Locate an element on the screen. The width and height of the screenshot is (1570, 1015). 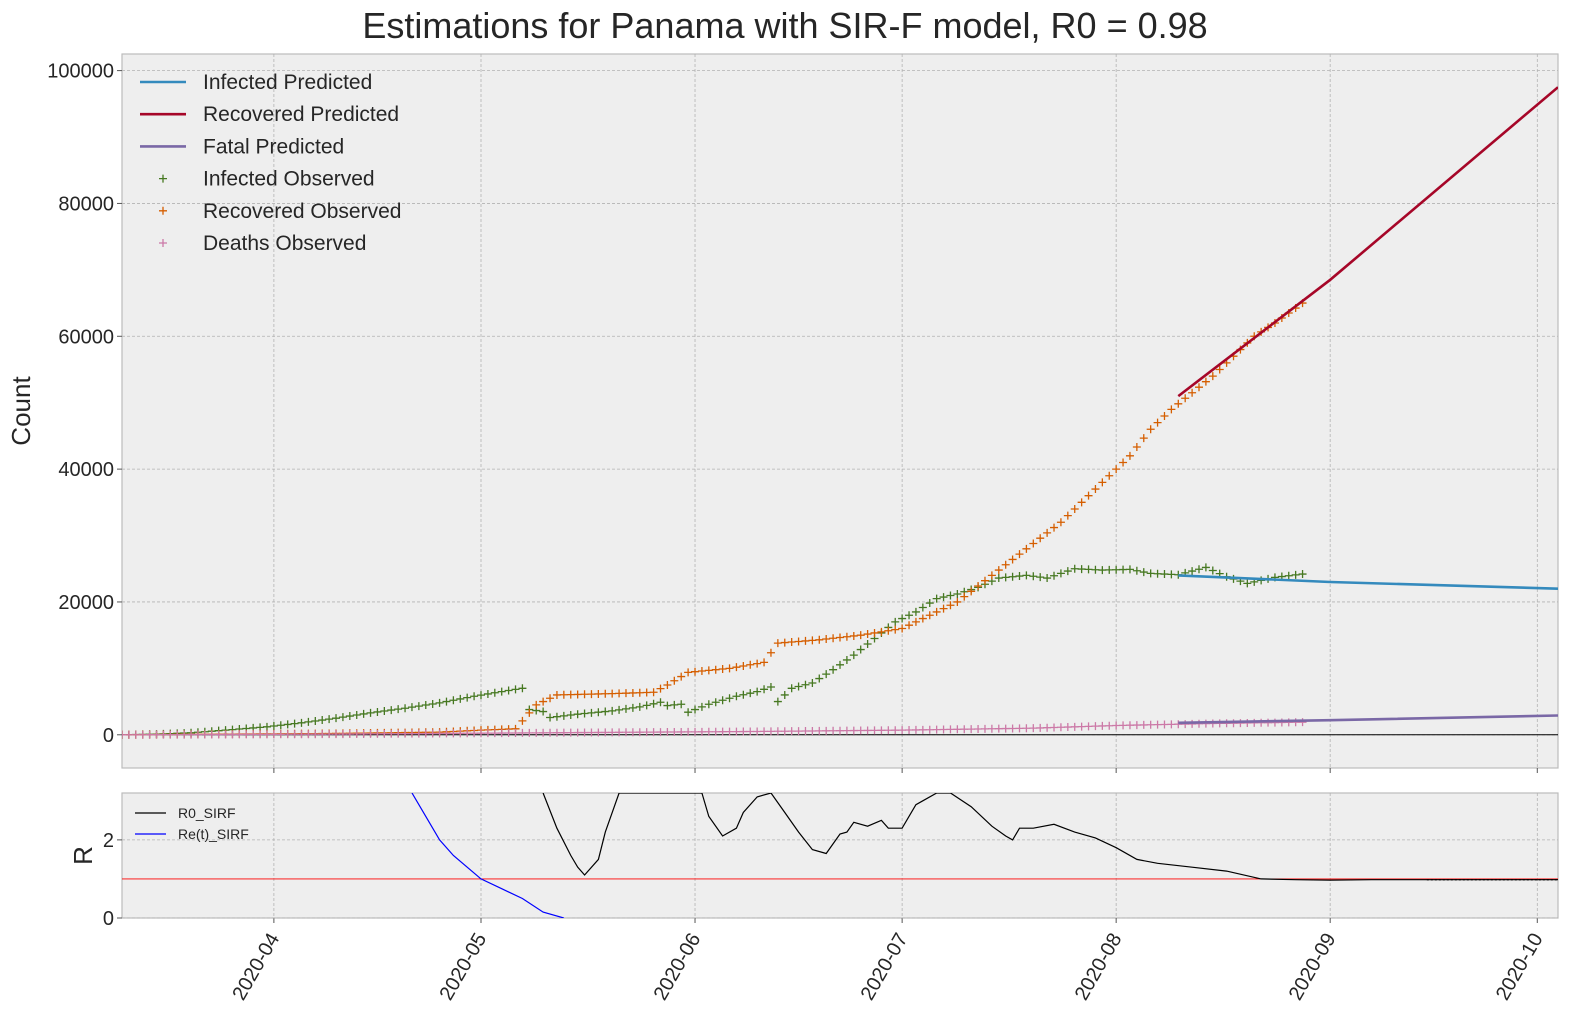
legend-marker-swatch is located at coordinates (163, 178).